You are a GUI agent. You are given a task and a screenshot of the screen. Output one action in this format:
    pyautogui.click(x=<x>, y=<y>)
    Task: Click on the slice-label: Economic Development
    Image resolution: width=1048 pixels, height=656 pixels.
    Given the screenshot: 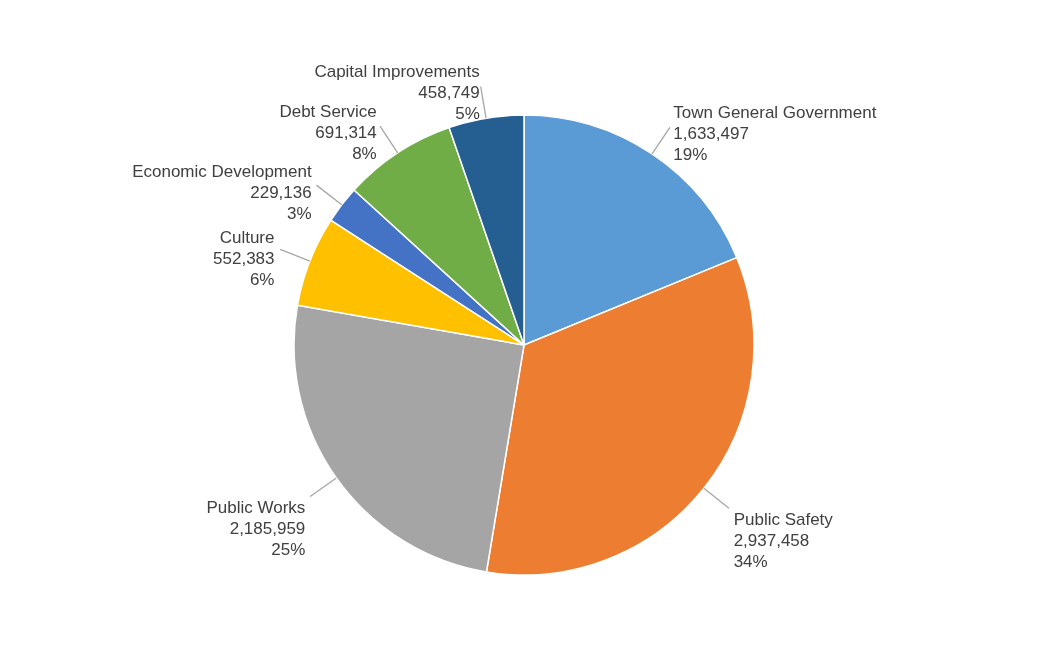 What is the action you would take?
    pyautogui.click(x=222, y=172)
    